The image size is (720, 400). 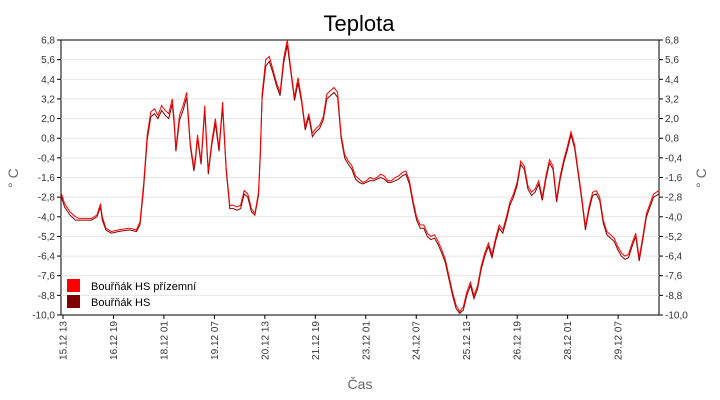 What do you see at coordinates (674, 237) in the screenshot?
I see `y-tick-label-right: -5,2` at bounding box center [674, 237].